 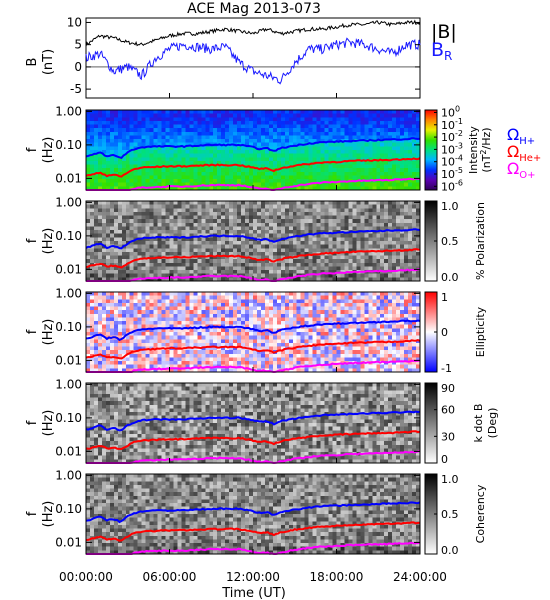 What do you see at coordinates (253, 61) in the screenshot?
I see `series-line-BR` at bounding box center [253, 61].